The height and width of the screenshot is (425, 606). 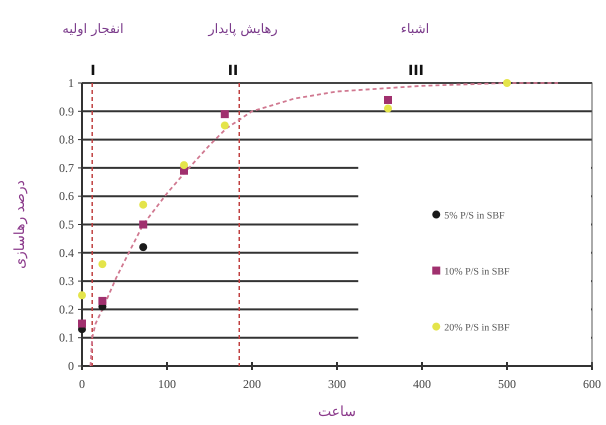 What do you see at coordinates (507, 384) in the screenshot?
I see `x-tick-label: 500` at bounding box center [507, 384].